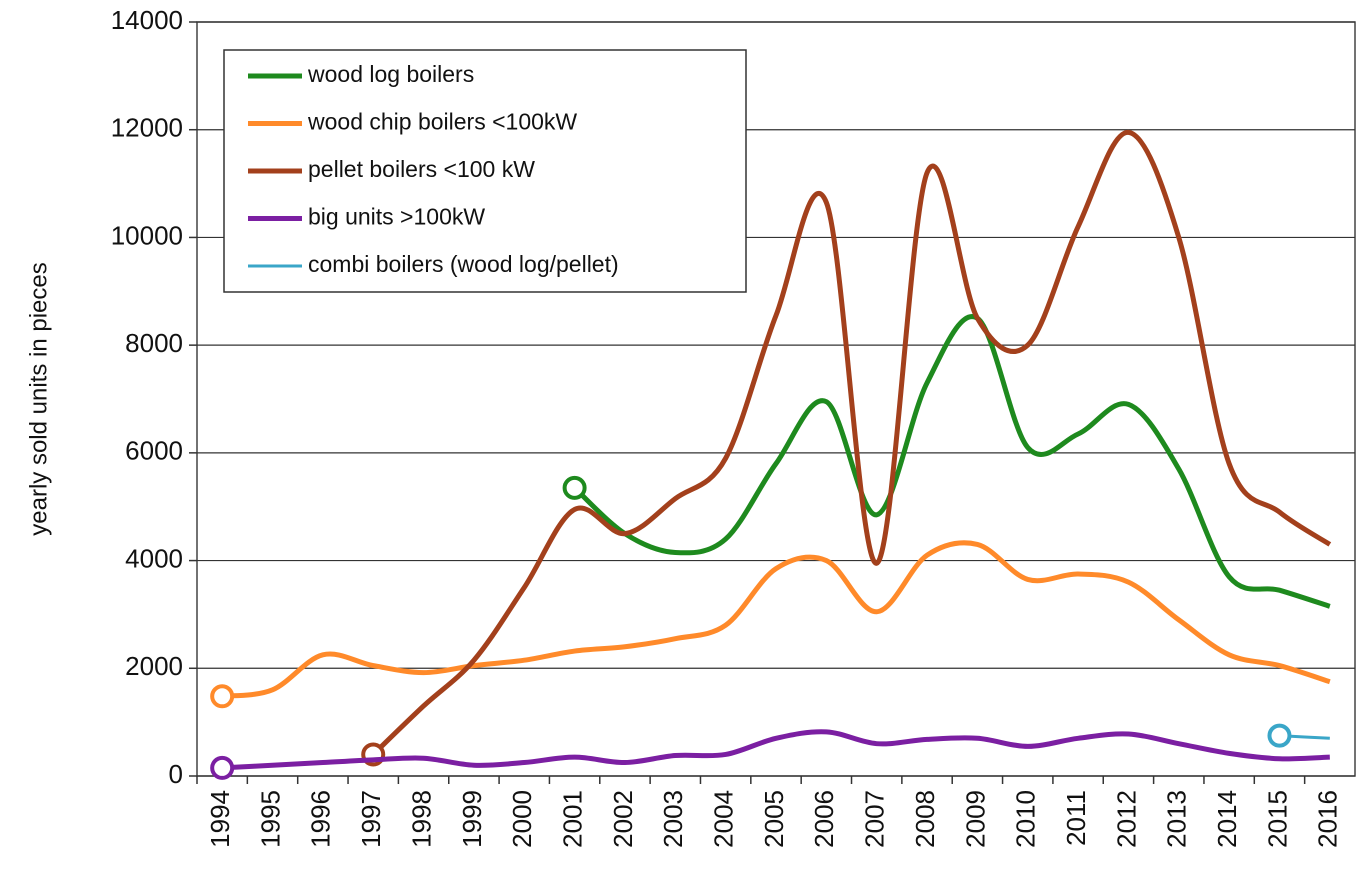 Image resolution: width=1360 pixels, height=877 pixels. What do you see at coordinates (220, 819) in the screenshot?
I see `x-tick-label: 1994` at bounding box center [220, 819].